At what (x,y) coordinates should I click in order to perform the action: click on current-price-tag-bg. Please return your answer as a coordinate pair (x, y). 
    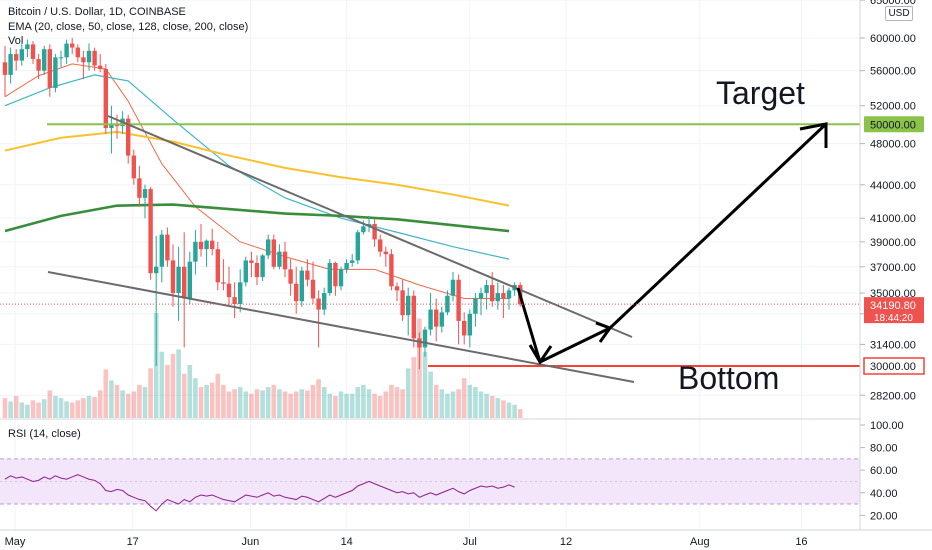
    Looking at the image, I should click on (894, 310).